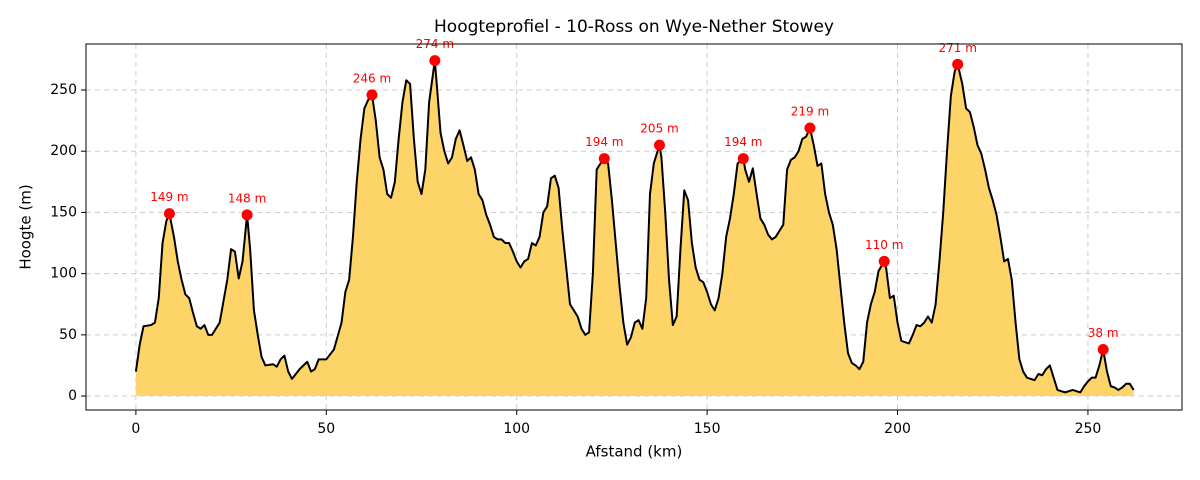  What do you see at coordinates (897, 429) in the screenshot?
I see `x-tick-label: 200` at bounding box center [897, 429].